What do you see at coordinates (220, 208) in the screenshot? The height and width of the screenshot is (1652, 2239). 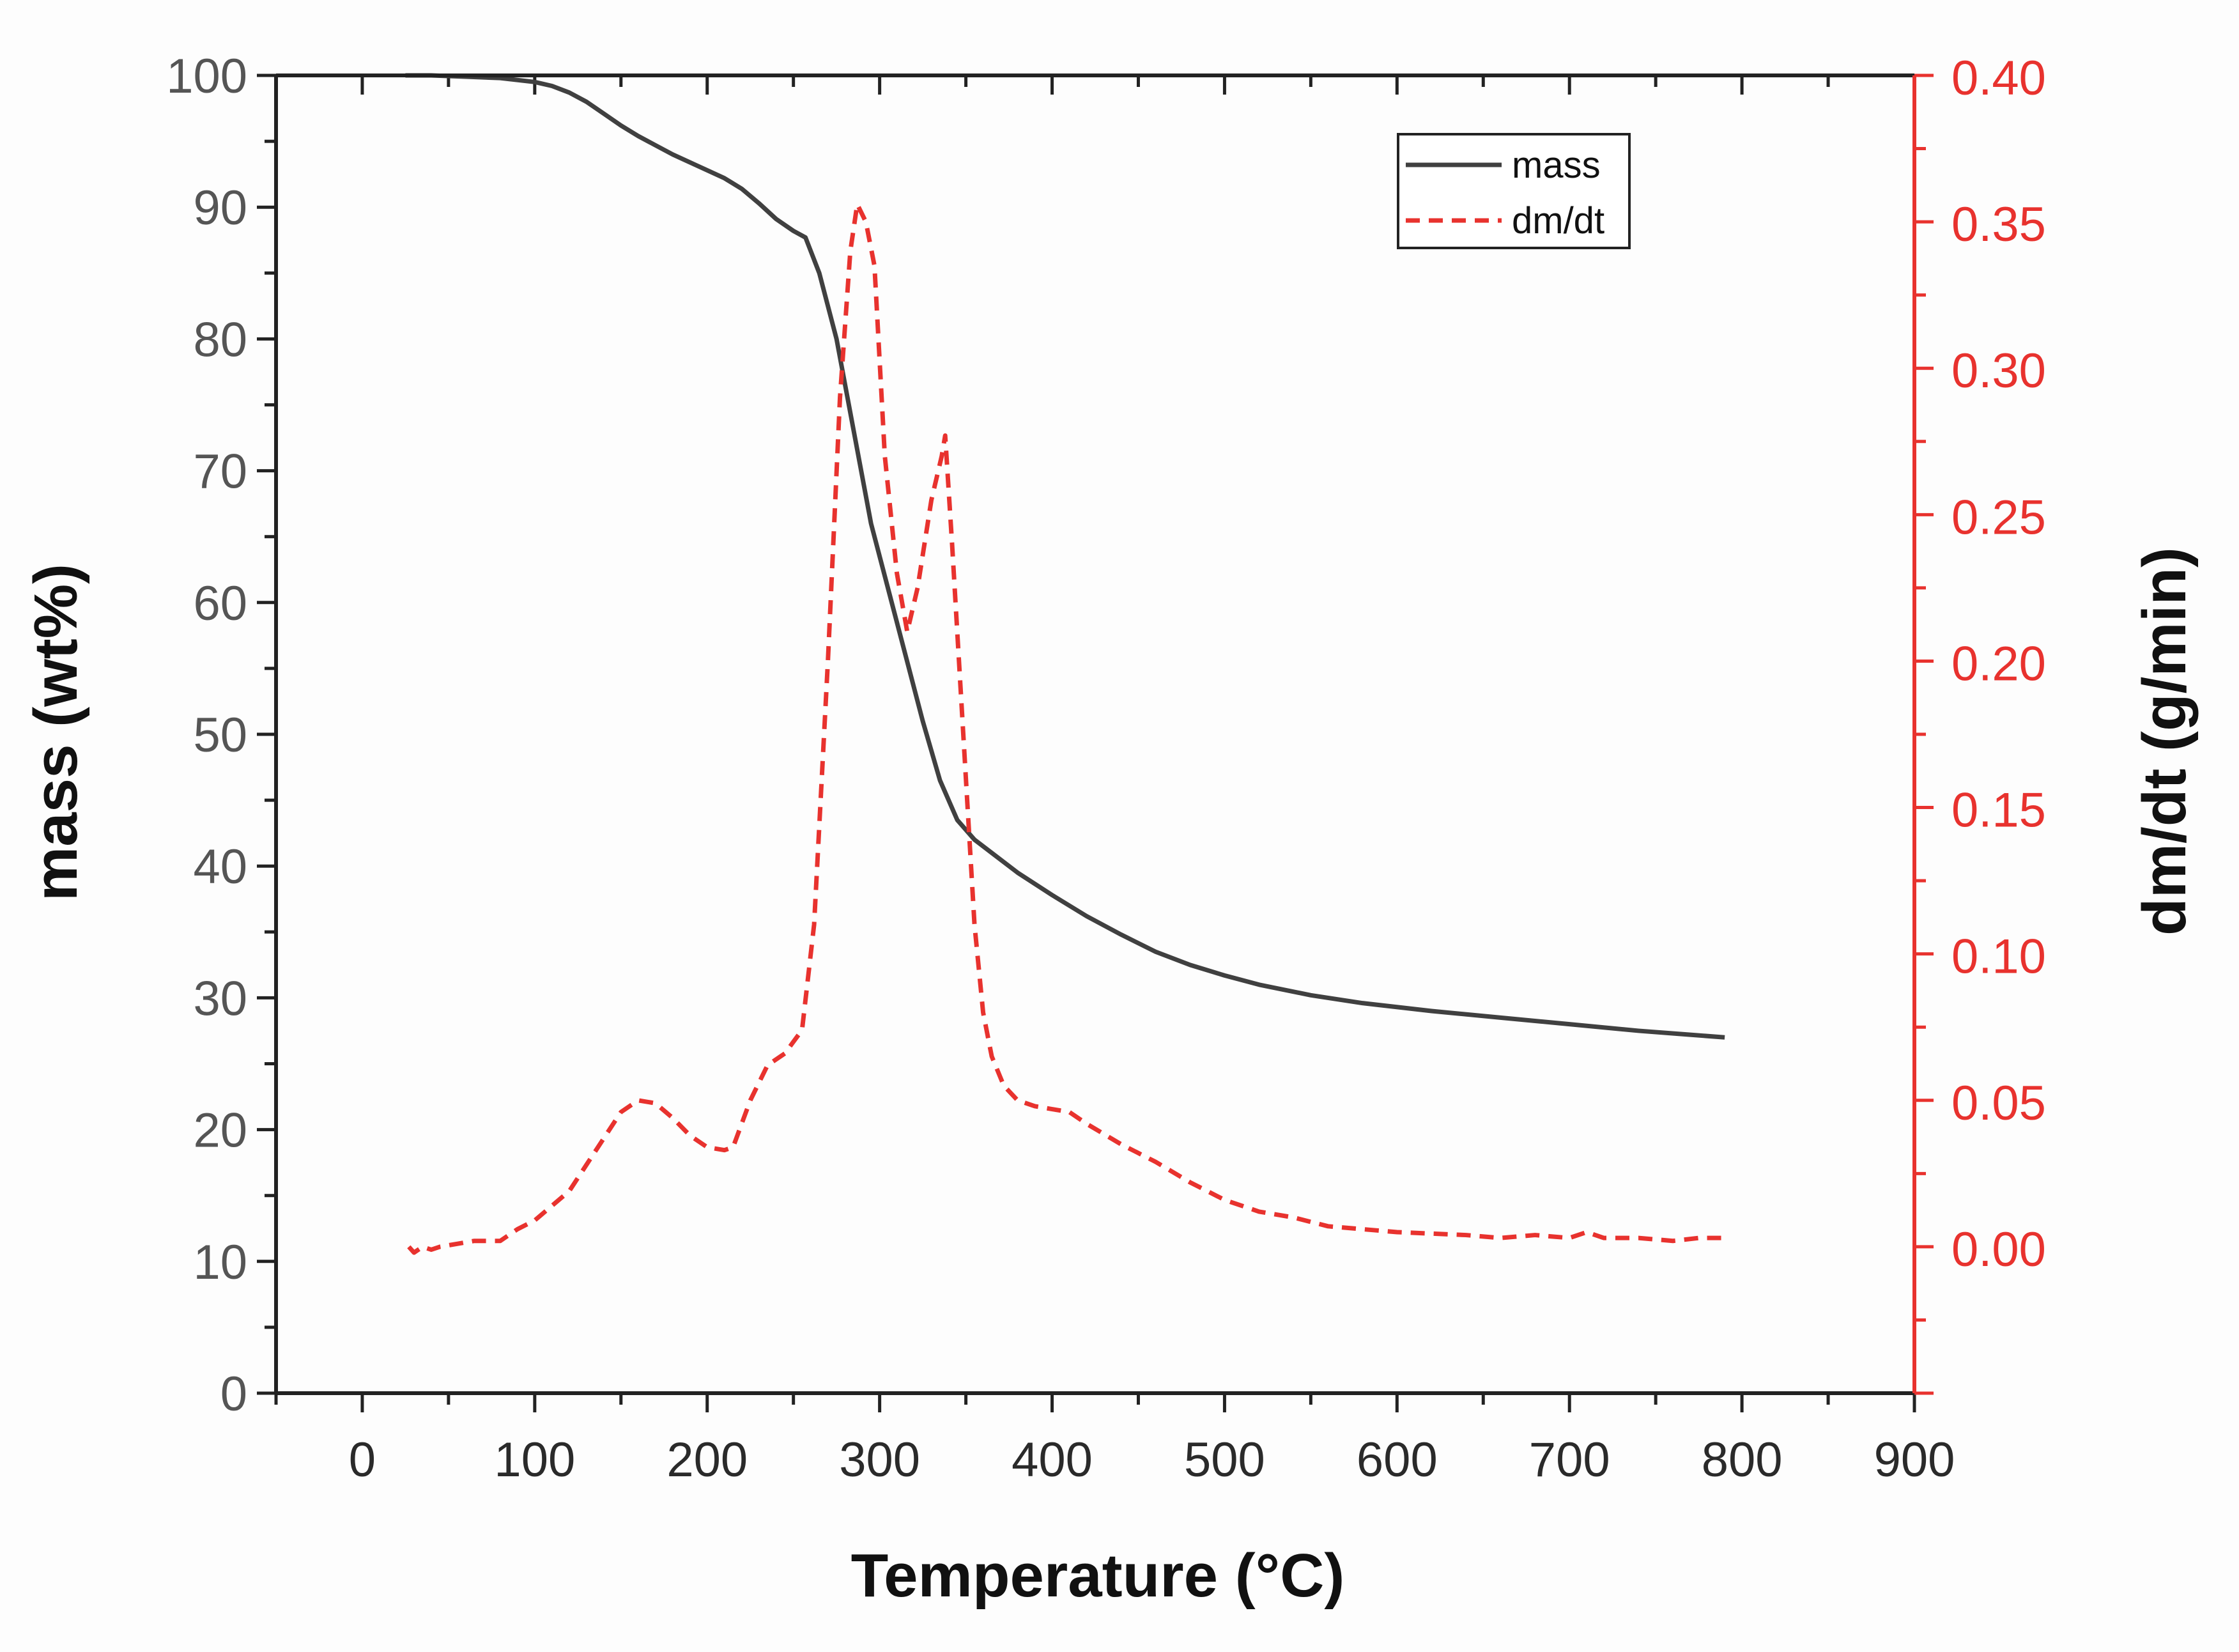 I see `y-left-tick-label: 90` at bounding box center [220, 208].